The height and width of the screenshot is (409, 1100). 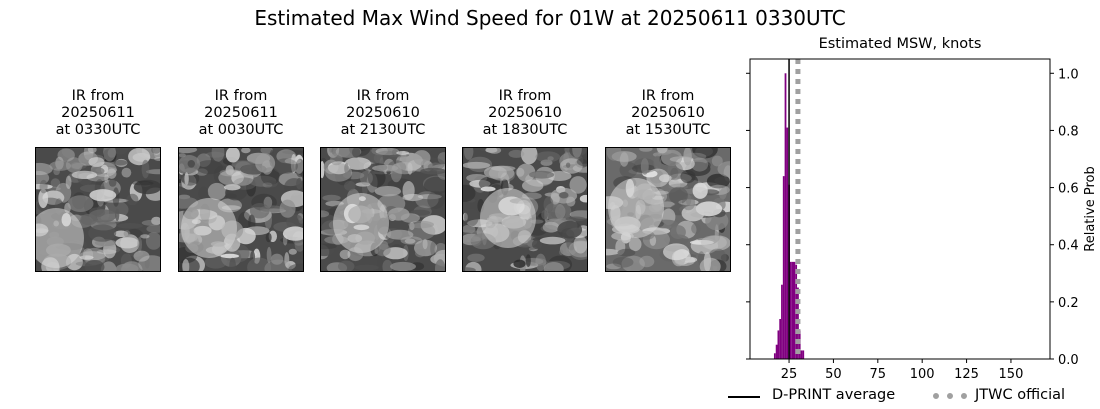 I want to click on x-tick-label: 50, so click(x=833, y=374).